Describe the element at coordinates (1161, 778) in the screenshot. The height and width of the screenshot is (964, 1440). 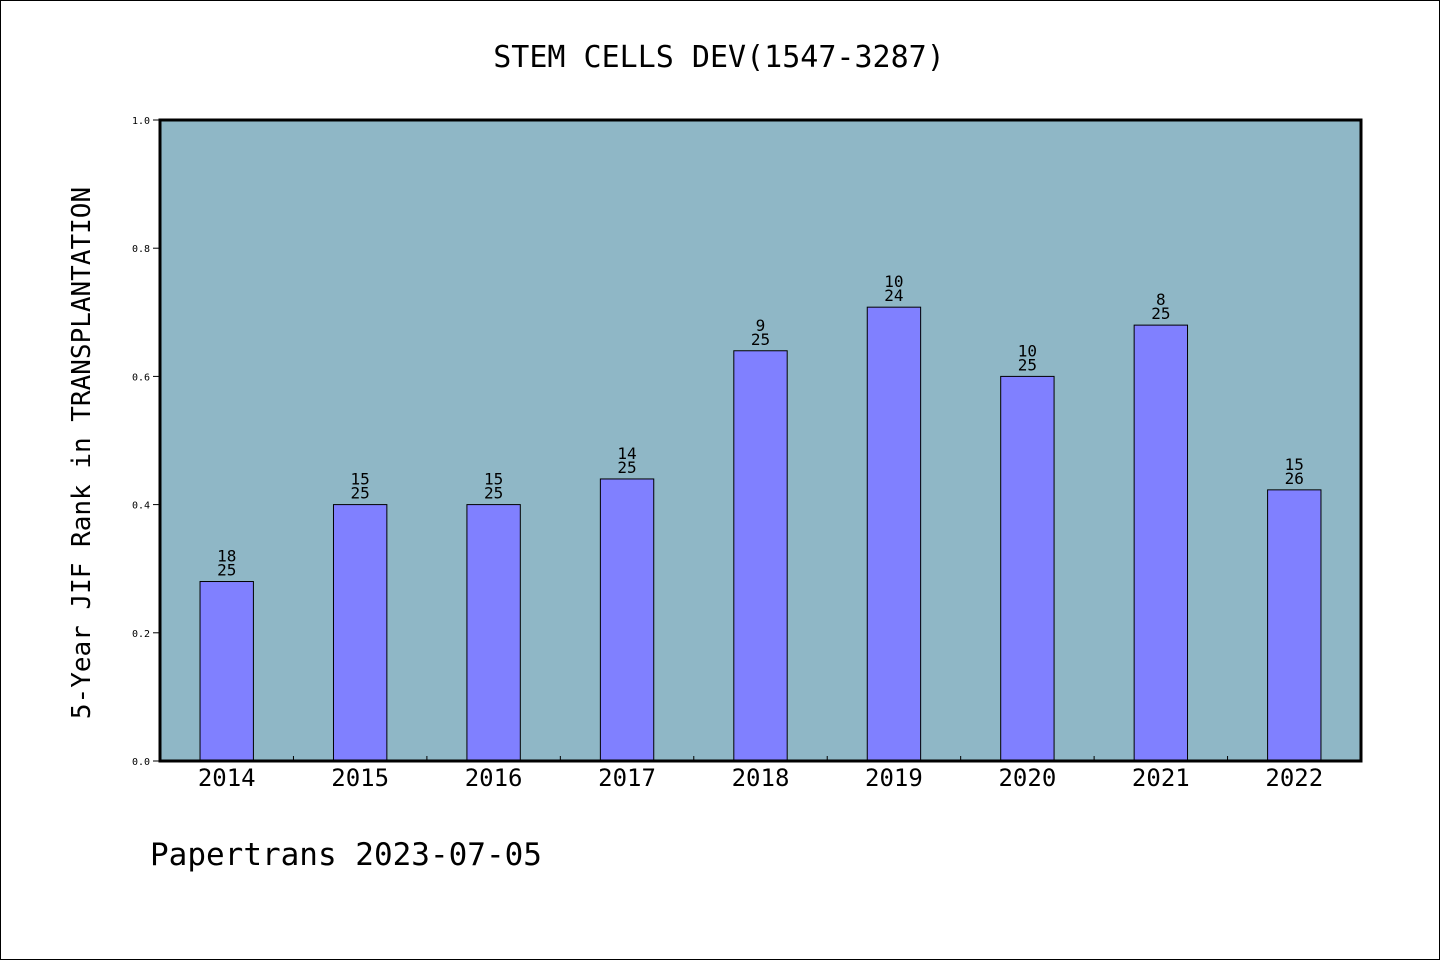
I see `x-tick-label: 2021` at that location.